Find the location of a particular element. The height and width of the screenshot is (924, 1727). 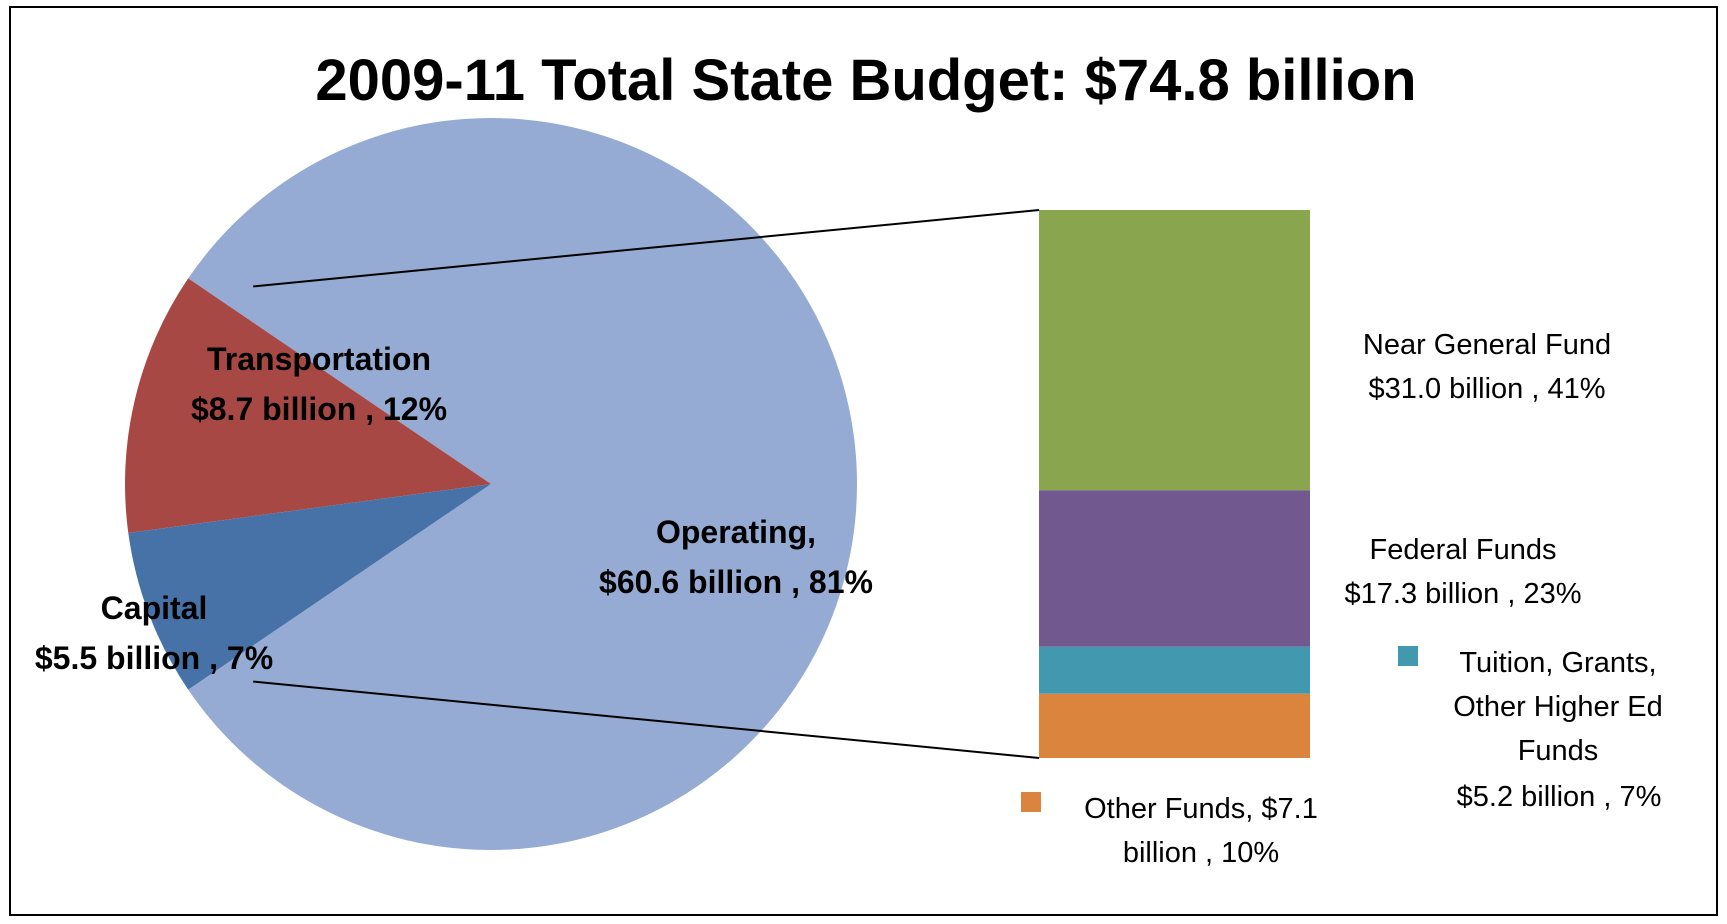

bar-segment-federal-funds is located at coordinates (1174, 568).